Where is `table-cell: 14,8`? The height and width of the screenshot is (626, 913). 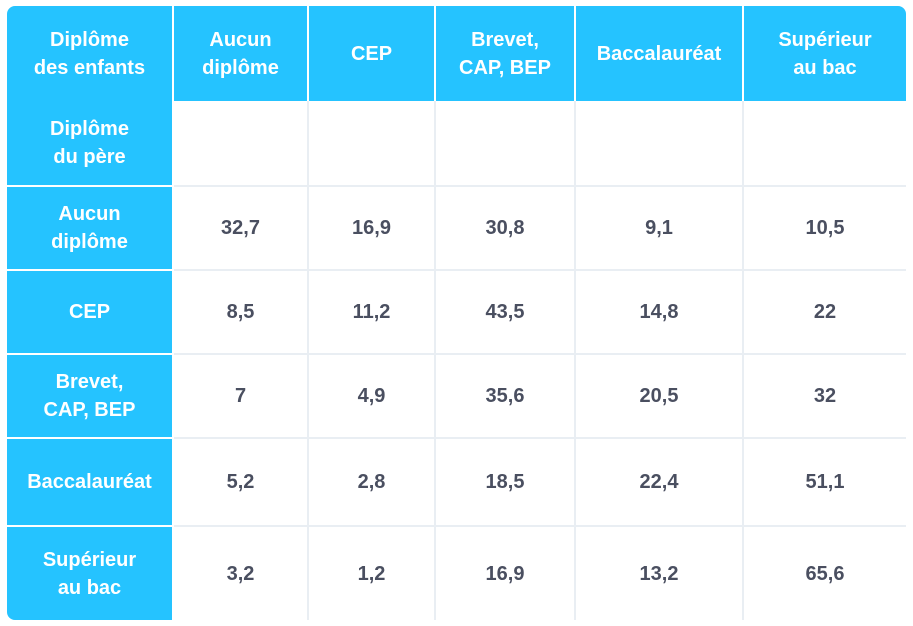 table-cell: 14,8 is located at coordinates (660, 313).